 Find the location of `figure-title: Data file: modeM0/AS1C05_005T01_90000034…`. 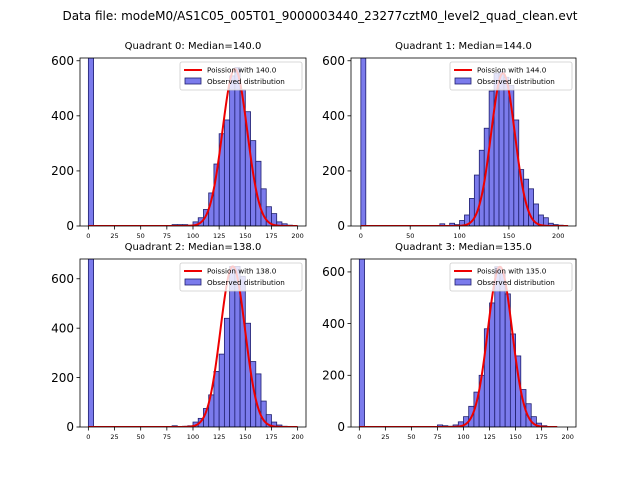

figure-title: Data file: modeM0/AS1C05_005T01_90000034… is located at coordinates (319, 16).